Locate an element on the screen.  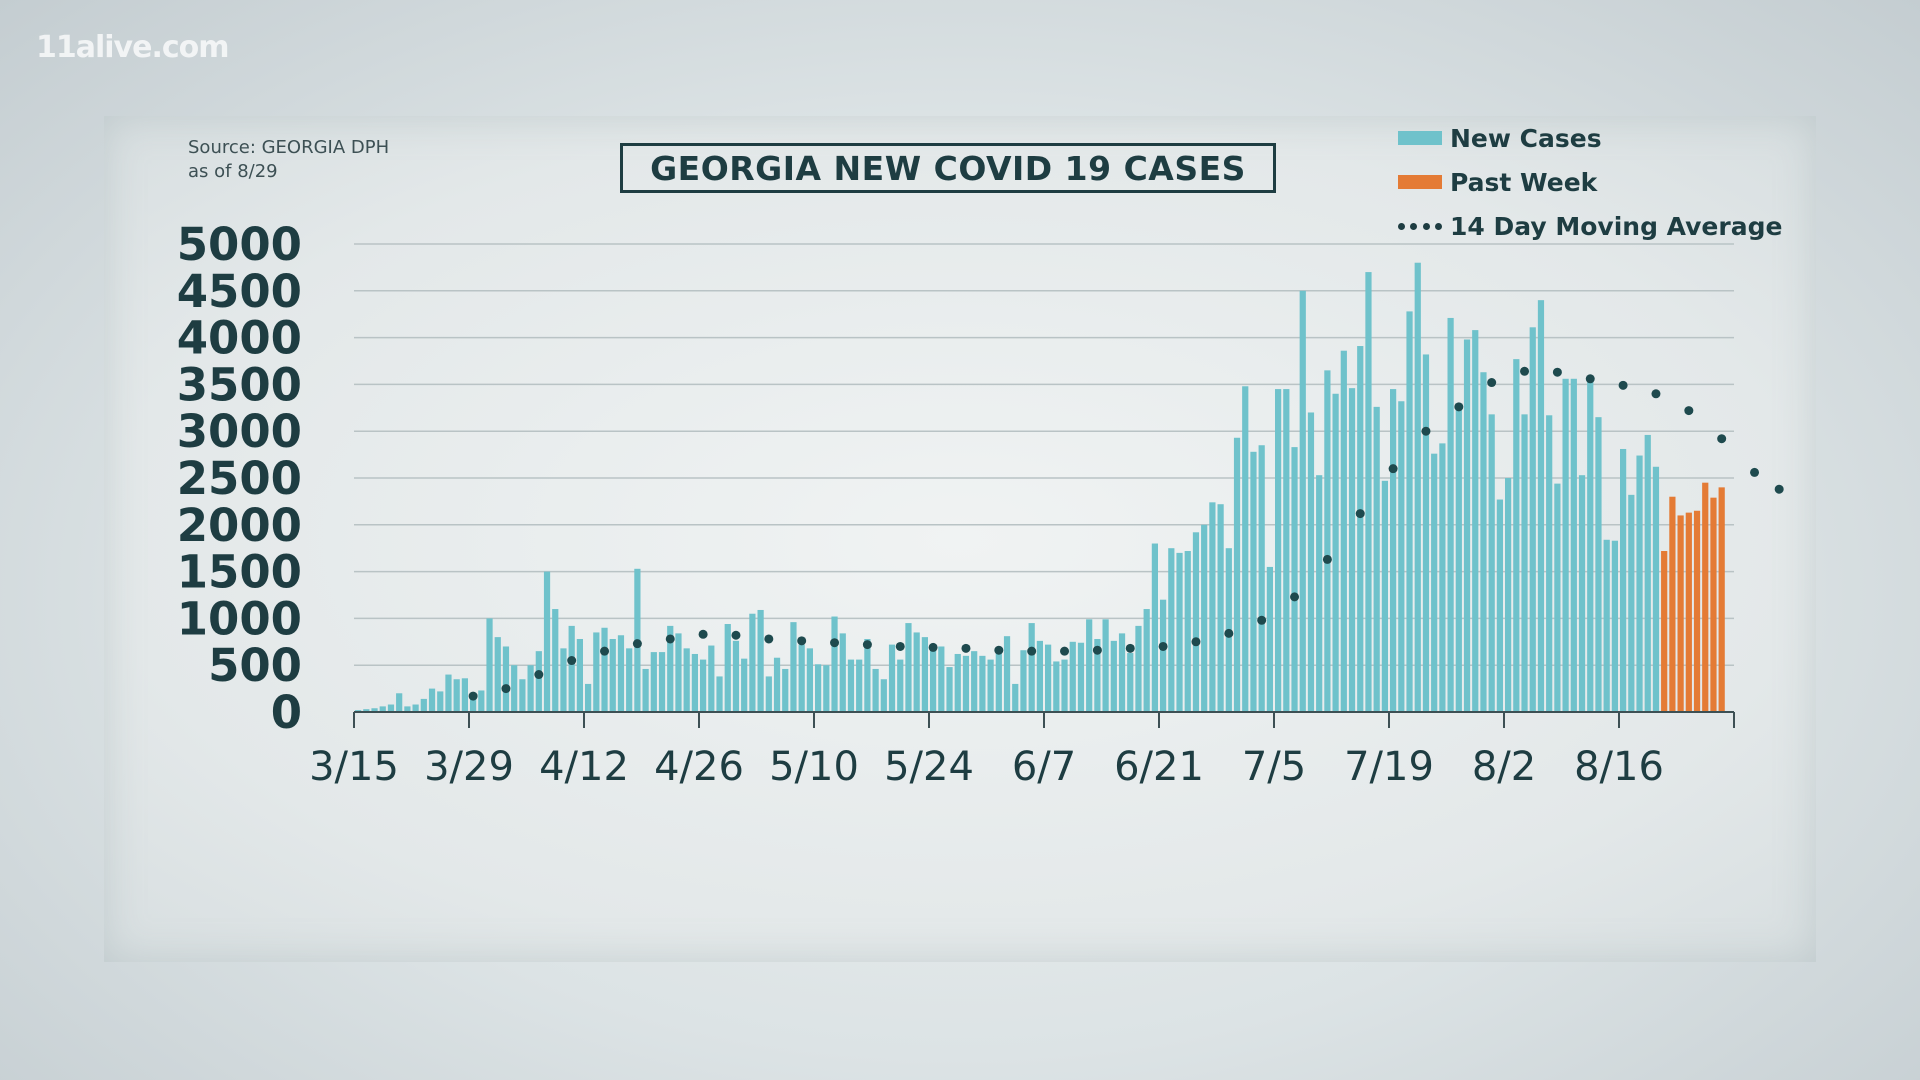
legend-item-moving-average: 14 Day Moving Average is located at coordinates (1590, 226).